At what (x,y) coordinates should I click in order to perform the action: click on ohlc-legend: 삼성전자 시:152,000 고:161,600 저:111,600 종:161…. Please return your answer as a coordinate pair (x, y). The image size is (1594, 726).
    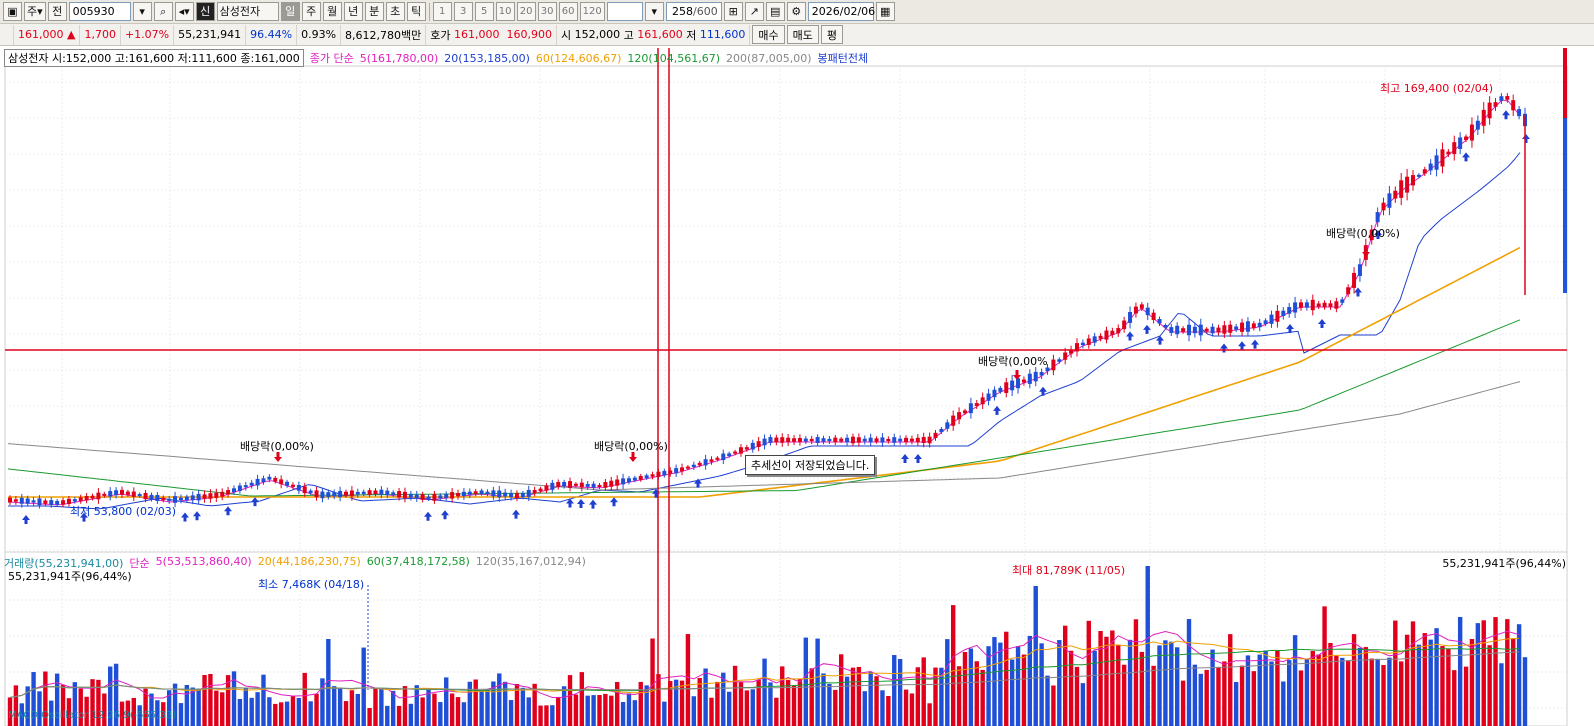
    Looking at the image, I should click on (154, 58).